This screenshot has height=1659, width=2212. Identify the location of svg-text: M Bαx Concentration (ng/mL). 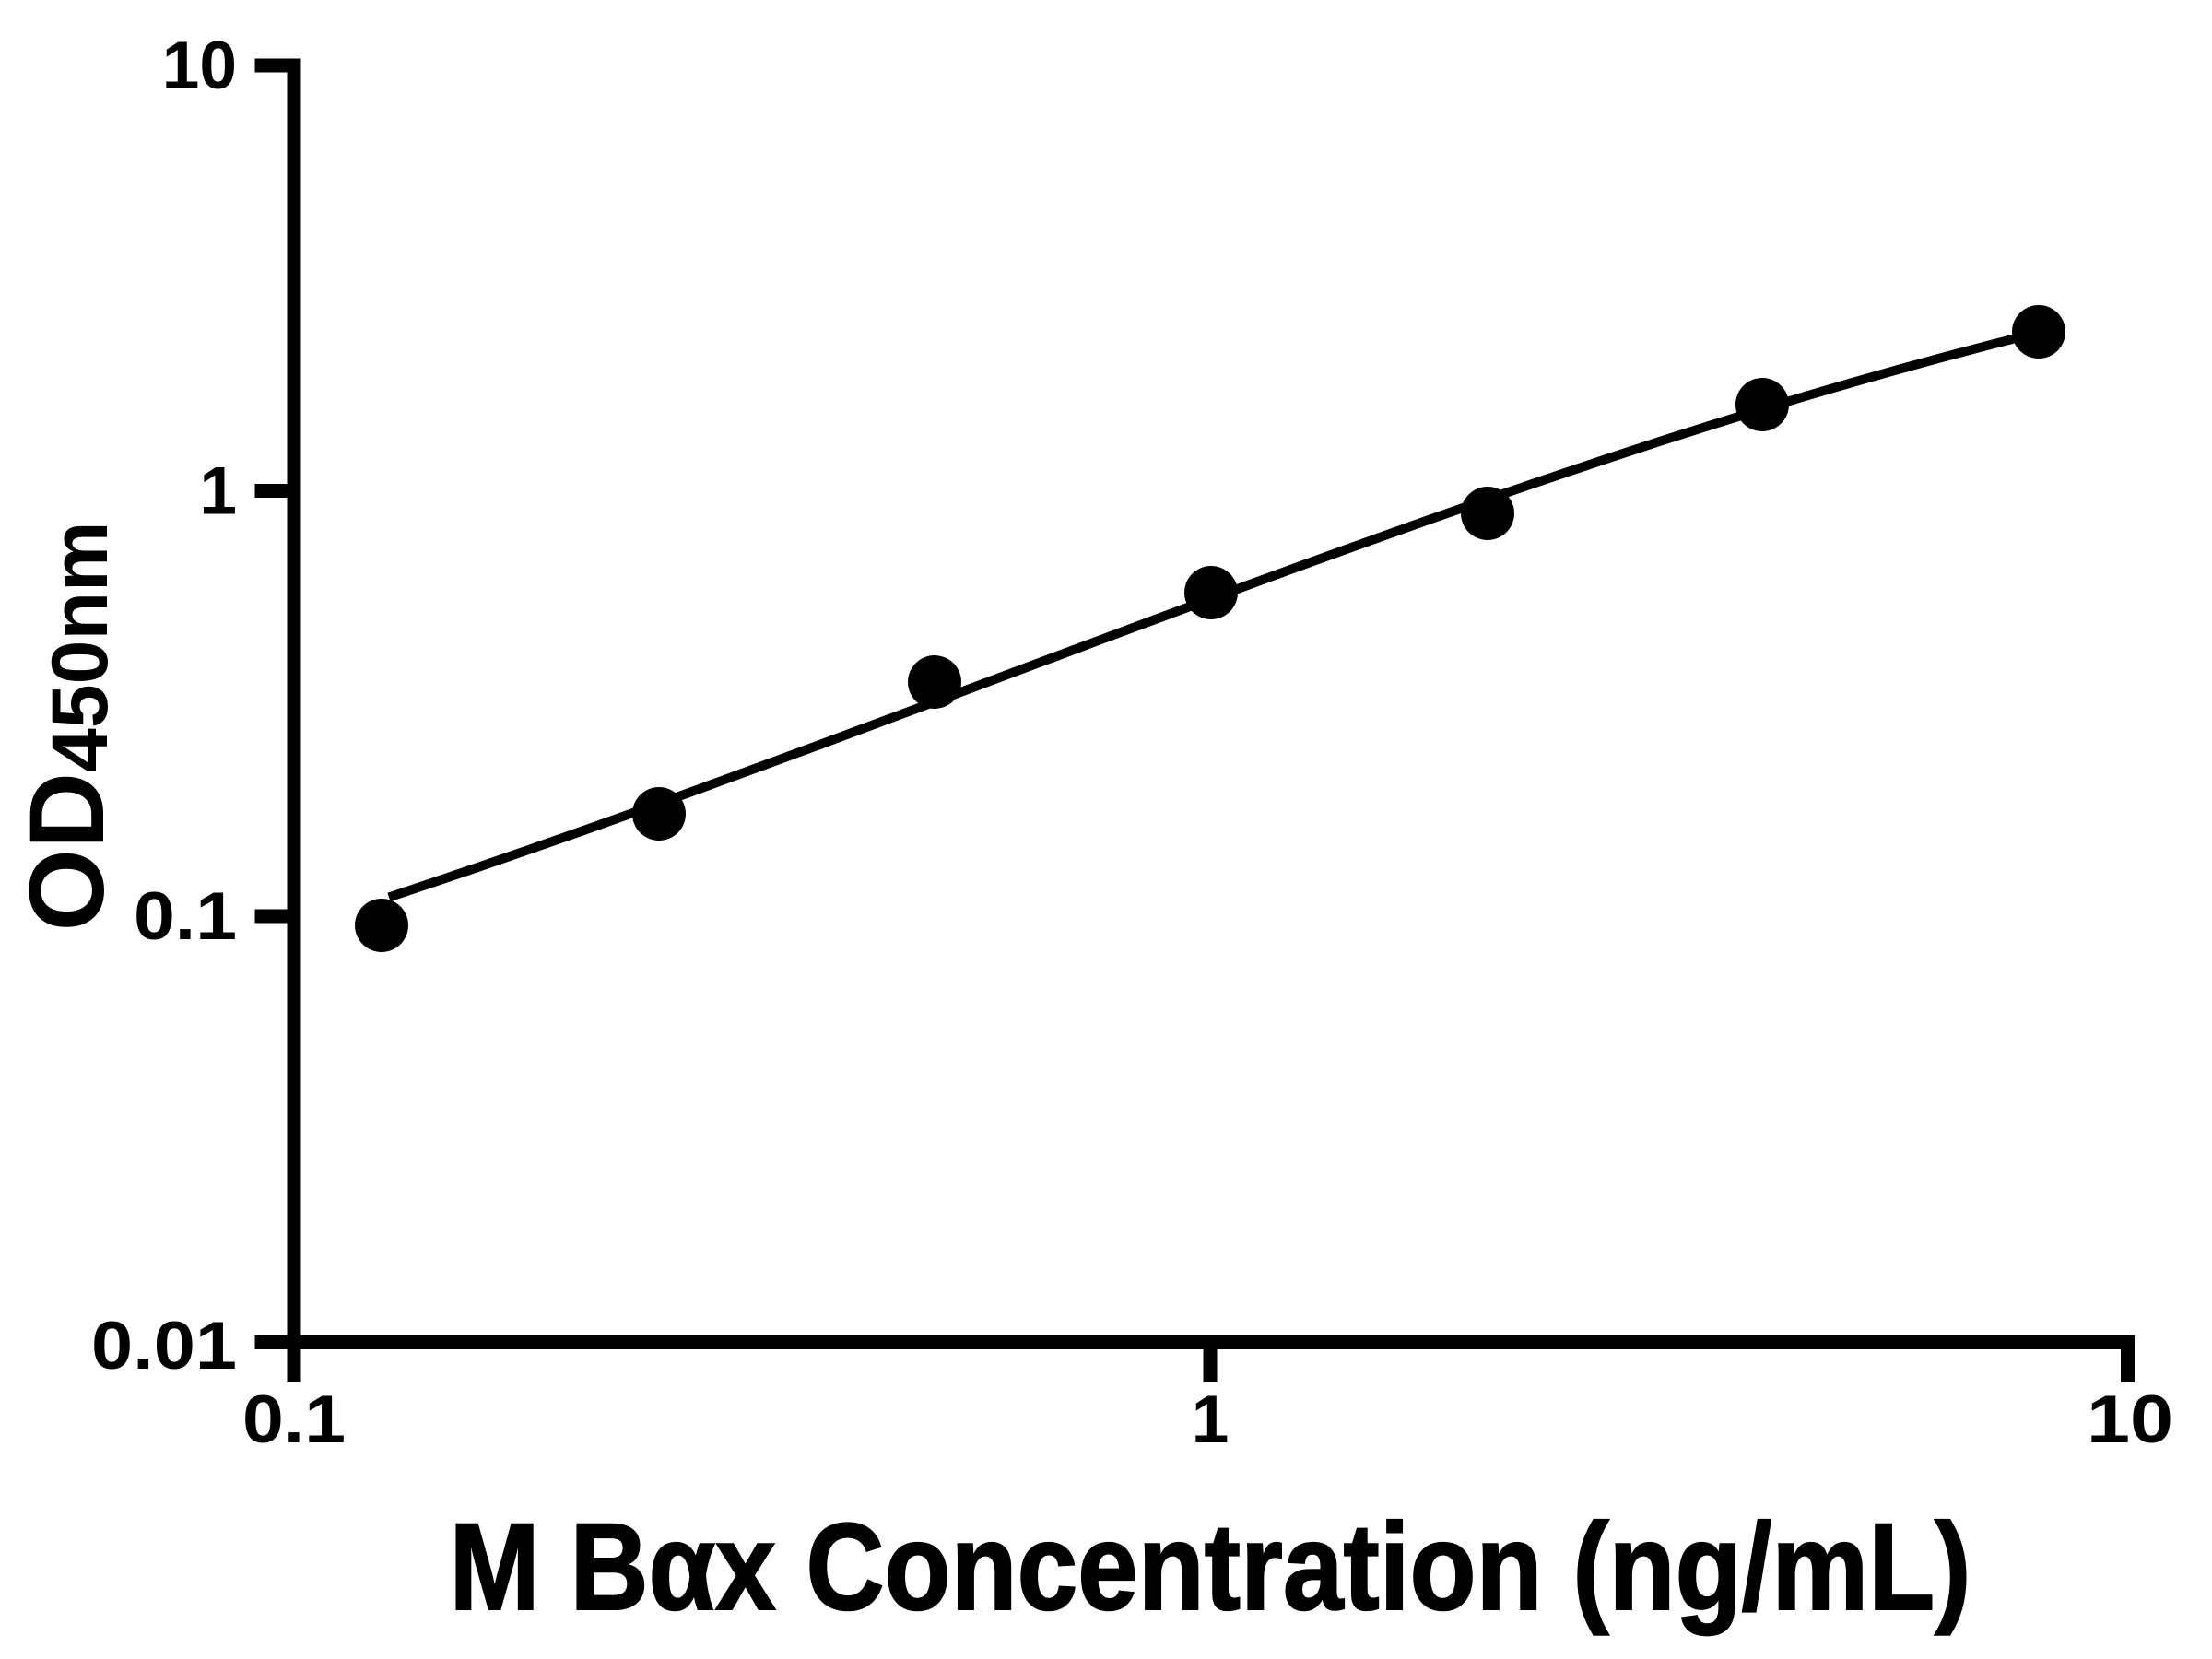
(1210, 1567).